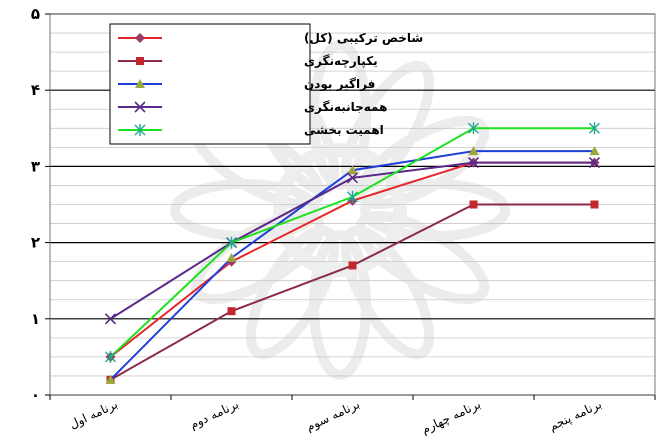  What do you see at coordinates (251, 130) in the screenshot?
I see `legend-item: اهمیت بخشی` at bounding box center [251, 130].